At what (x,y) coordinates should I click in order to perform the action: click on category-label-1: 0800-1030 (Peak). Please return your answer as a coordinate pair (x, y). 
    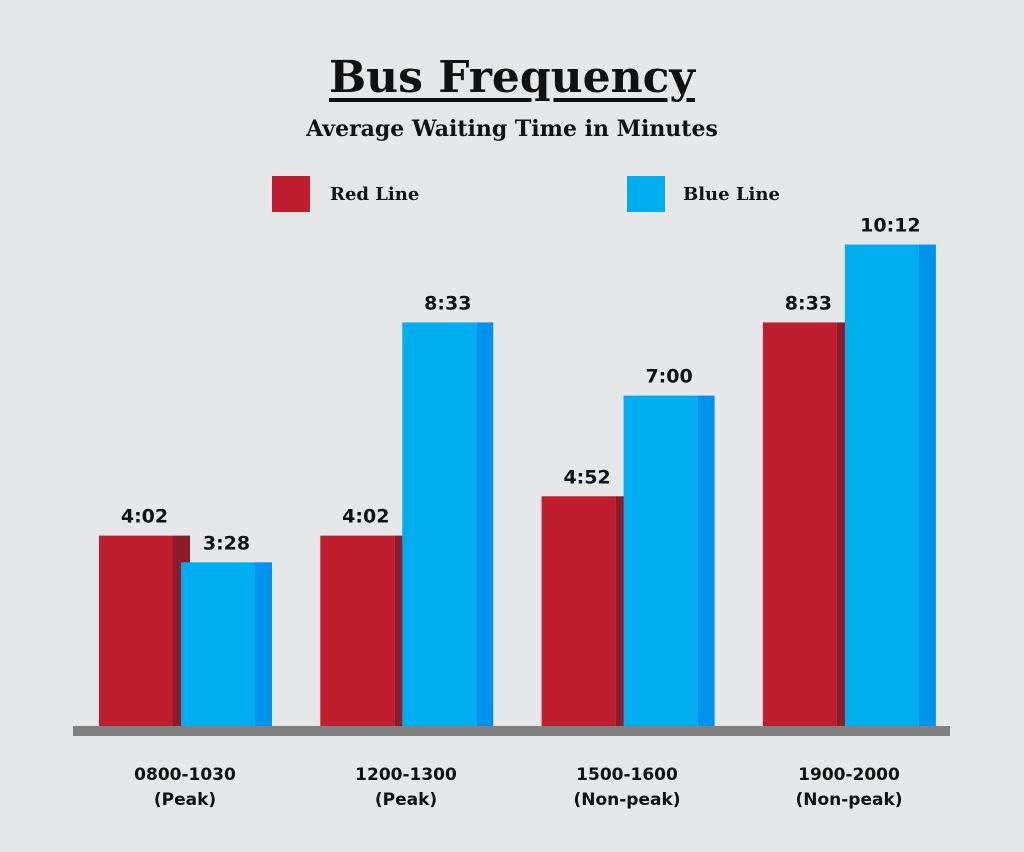
    Looking at the image, I should click on (185, 788).